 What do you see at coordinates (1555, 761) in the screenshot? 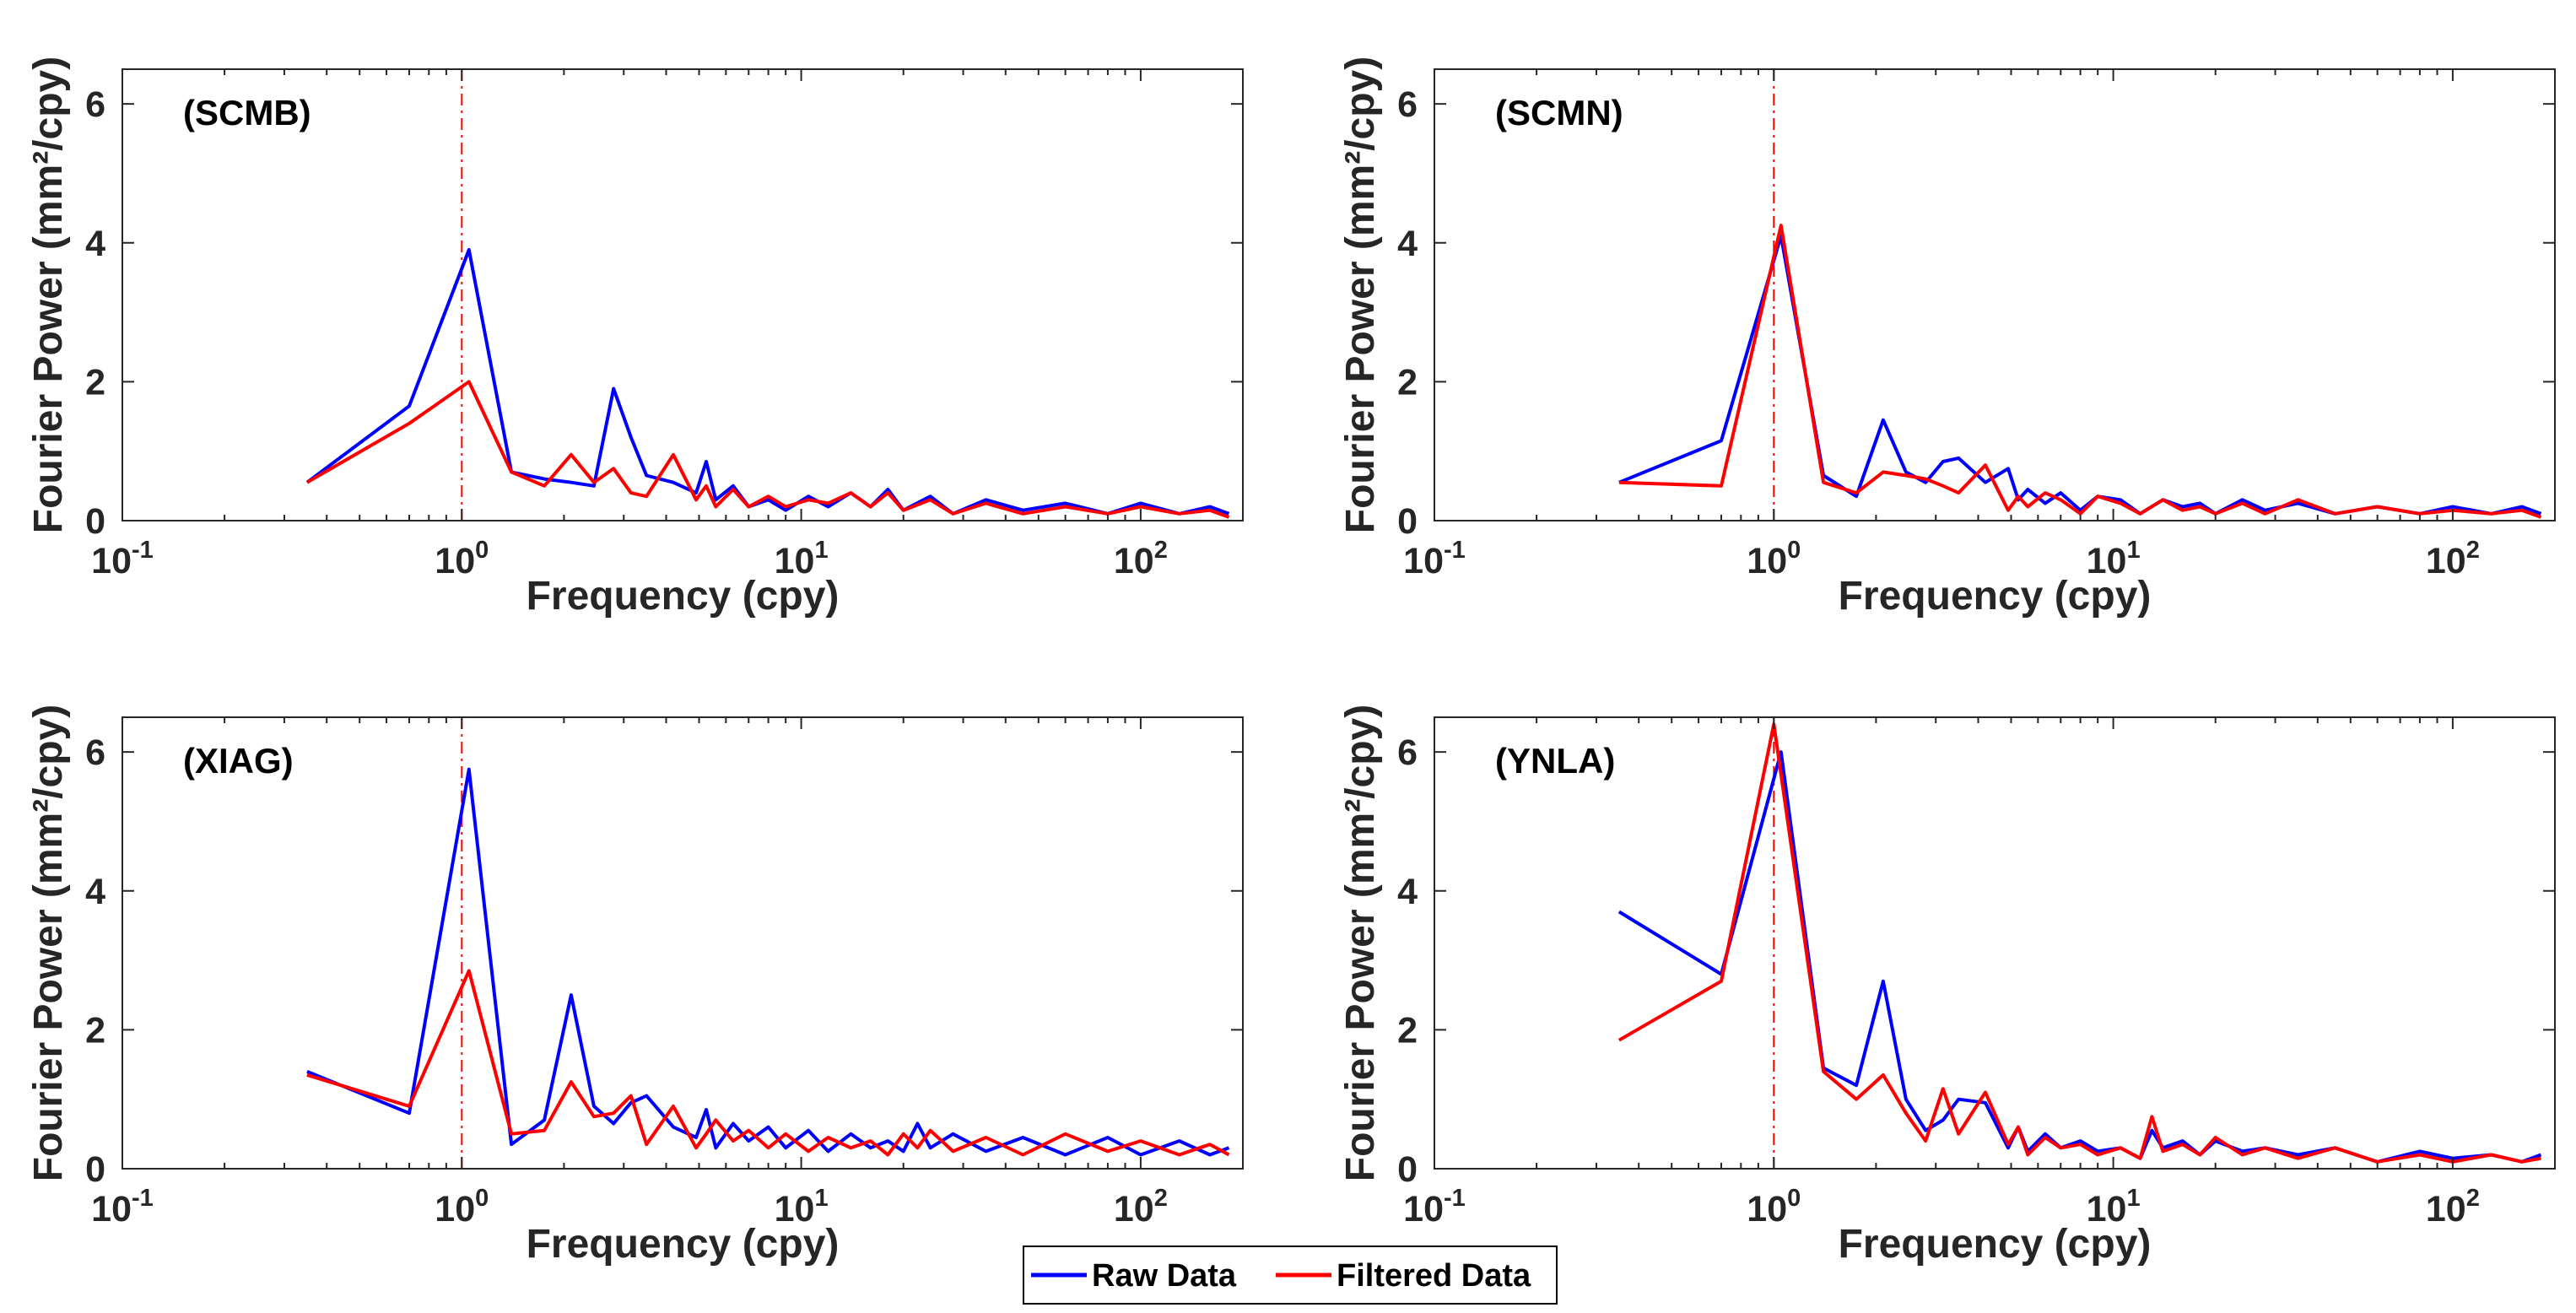
I see `panel-label: (YNLA)` at bounding box center [1555, 761].